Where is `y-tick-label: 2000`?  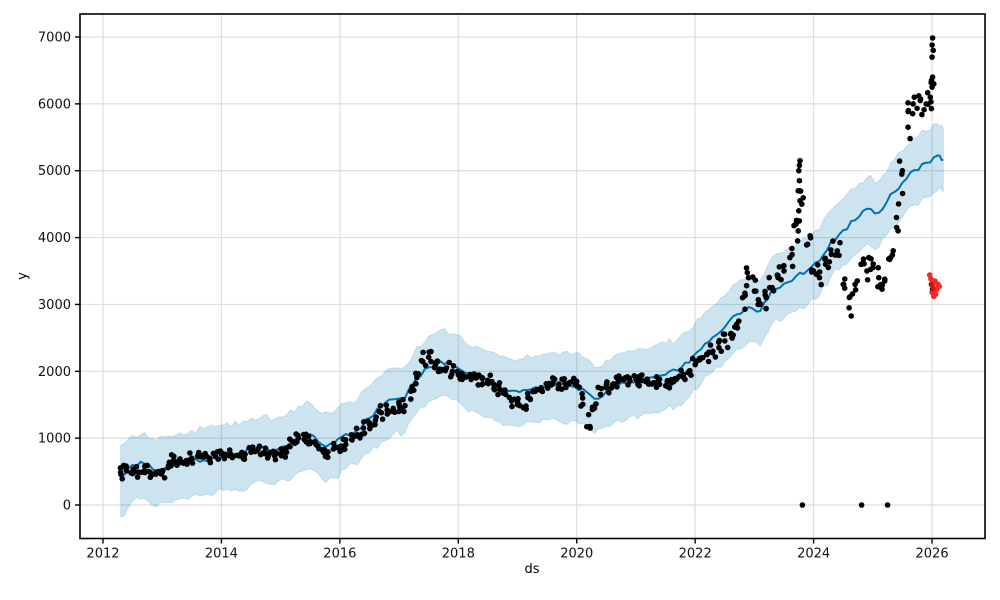
y-tick-label: 2000 is located at coordinates (54, 372).